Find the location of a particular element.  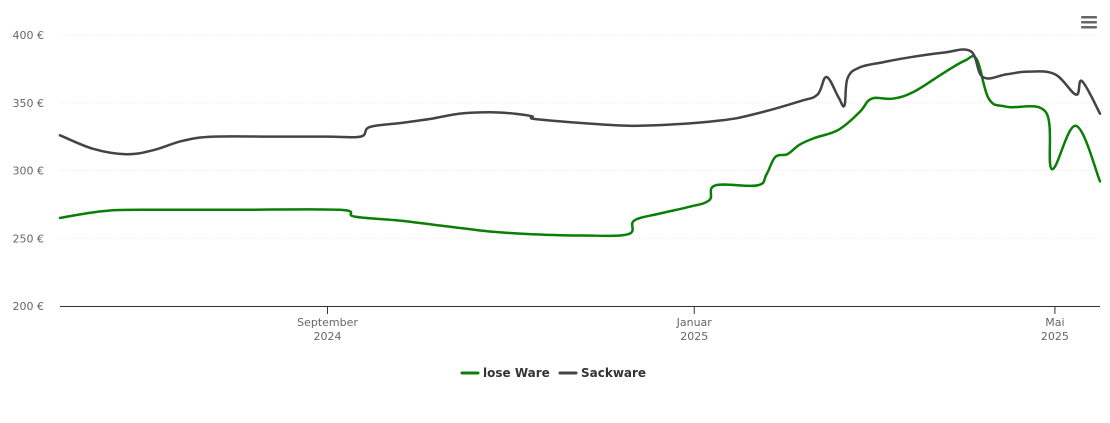

x-tick-month: September is located at coordinates (327, 322).